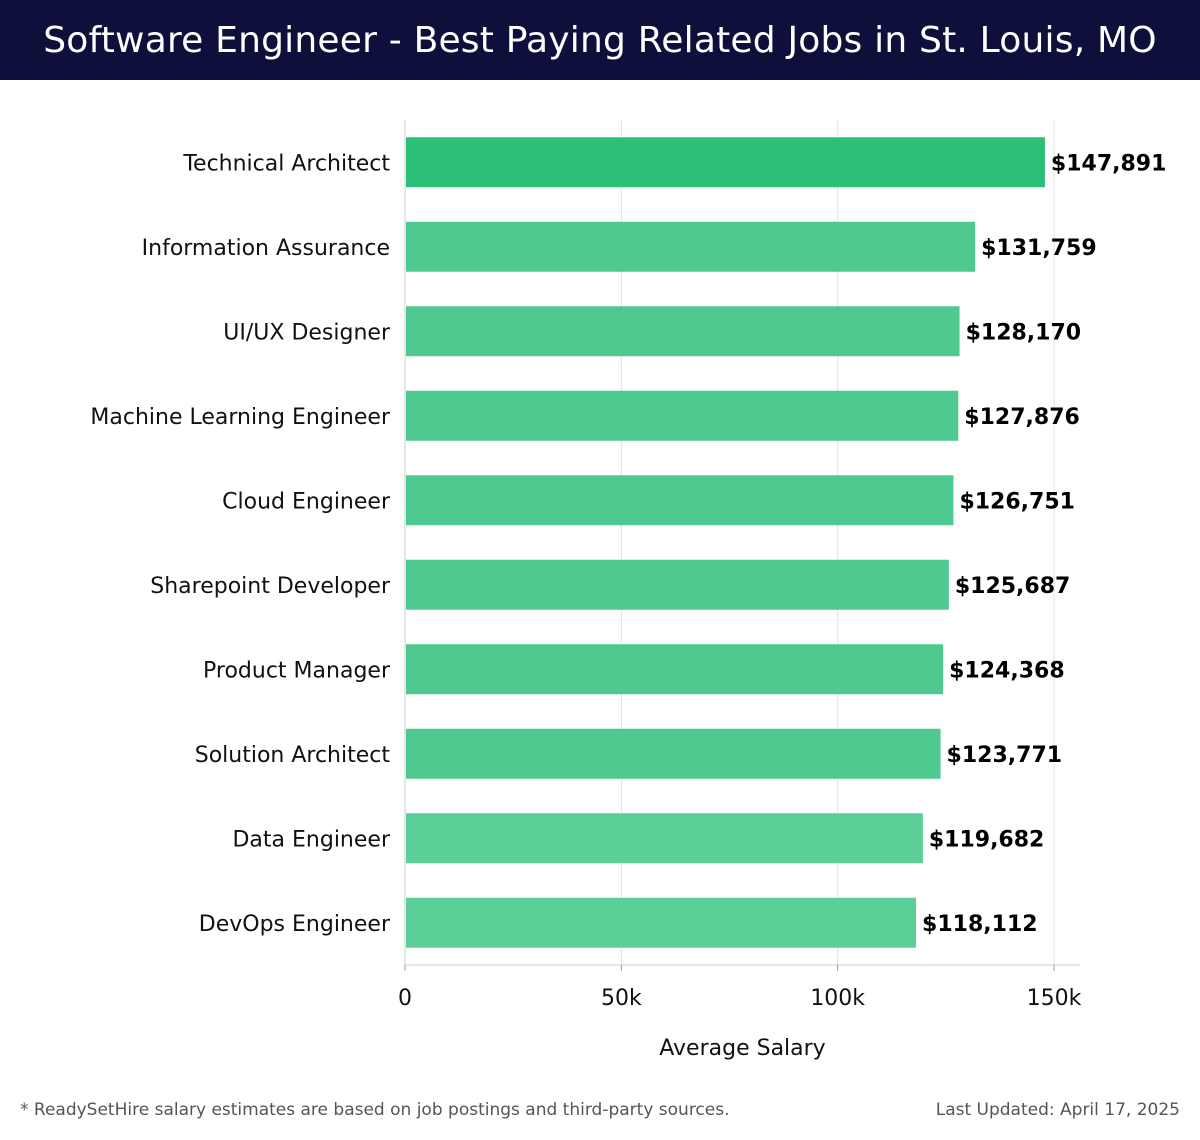 This screenshot has width=1200, height=1140. Describe the element at coordinates (837, 998) in the screenshot. I see `x-tick-label-2: 100k` at that location.